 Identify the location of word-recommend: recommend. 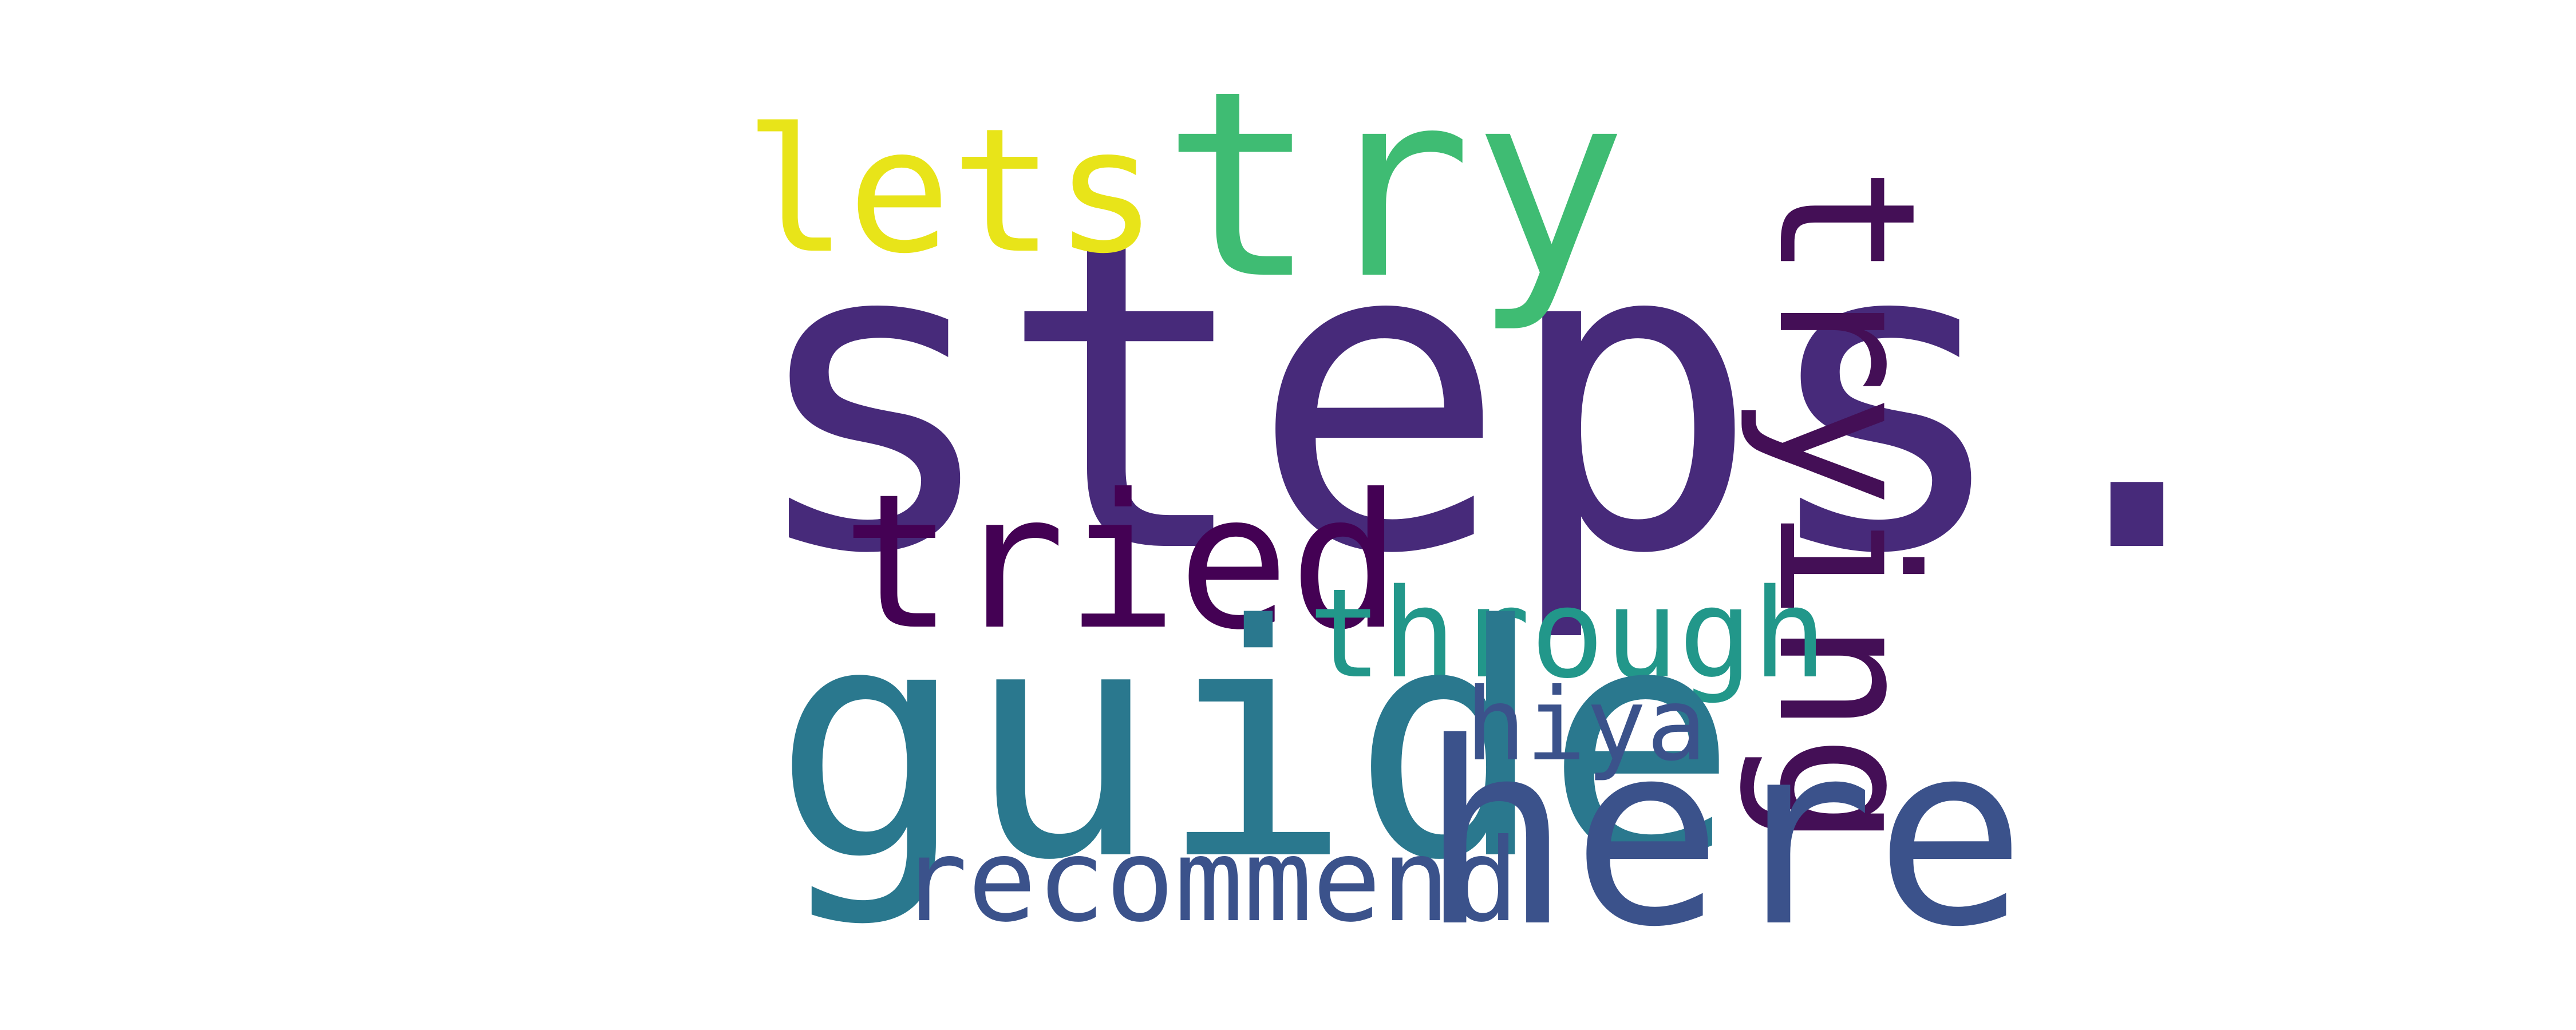
(1209, 881).